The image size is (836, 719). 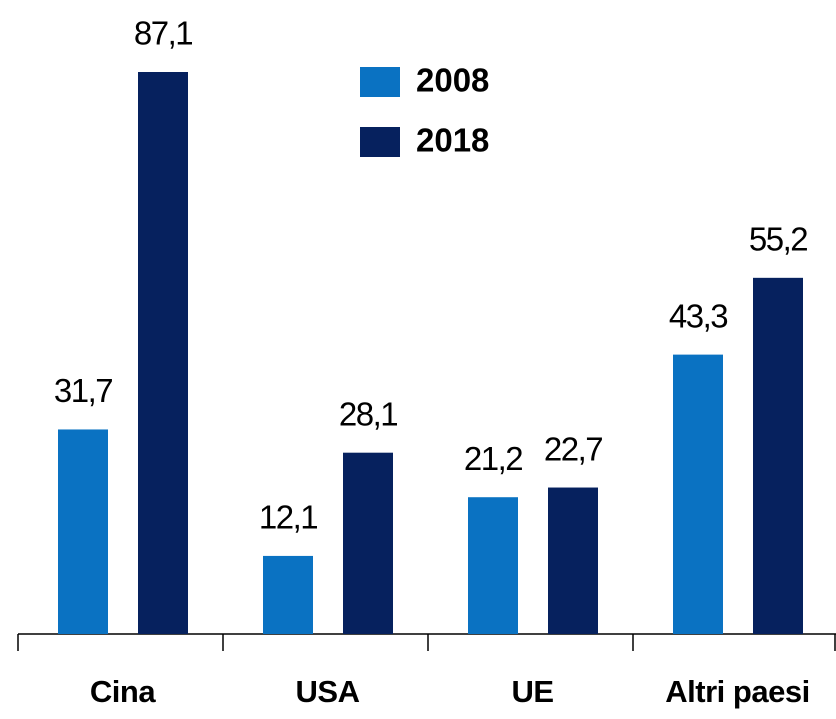 I want to click on data-label: 21,2, so click(x=493, y=458).